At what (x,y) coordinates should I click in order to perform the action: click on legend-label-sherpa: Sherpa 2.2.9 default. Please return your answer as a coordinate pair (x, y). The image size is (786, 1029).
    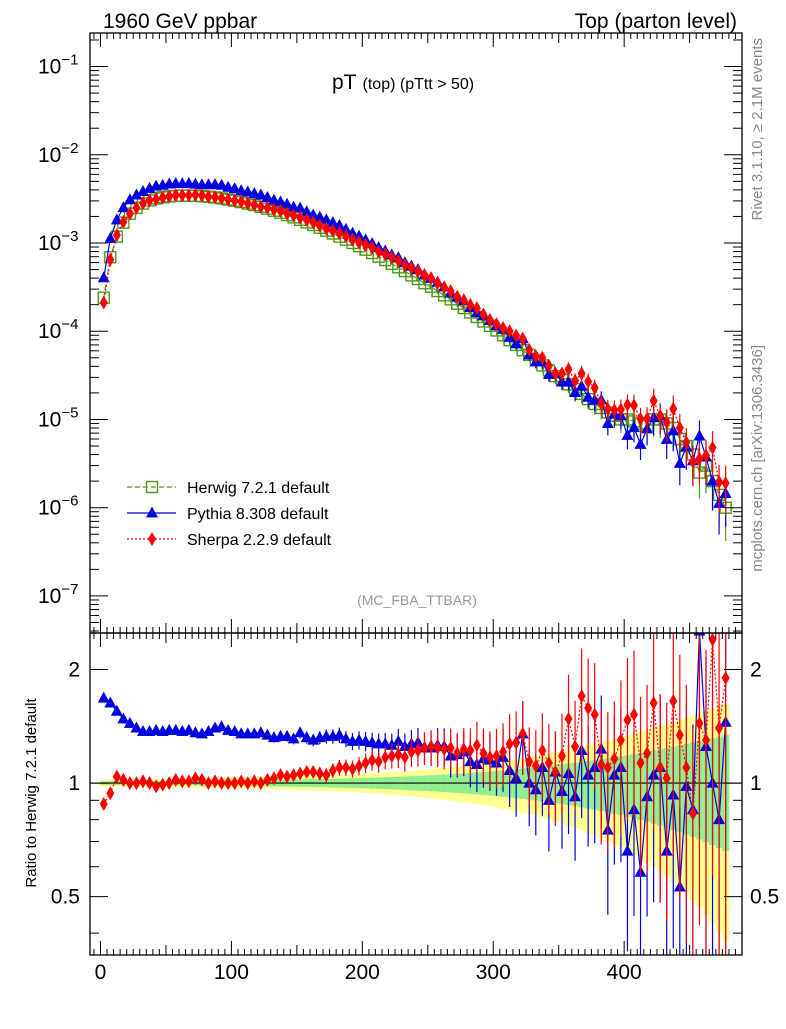
    Looking at the image, I should click on (259, 540).